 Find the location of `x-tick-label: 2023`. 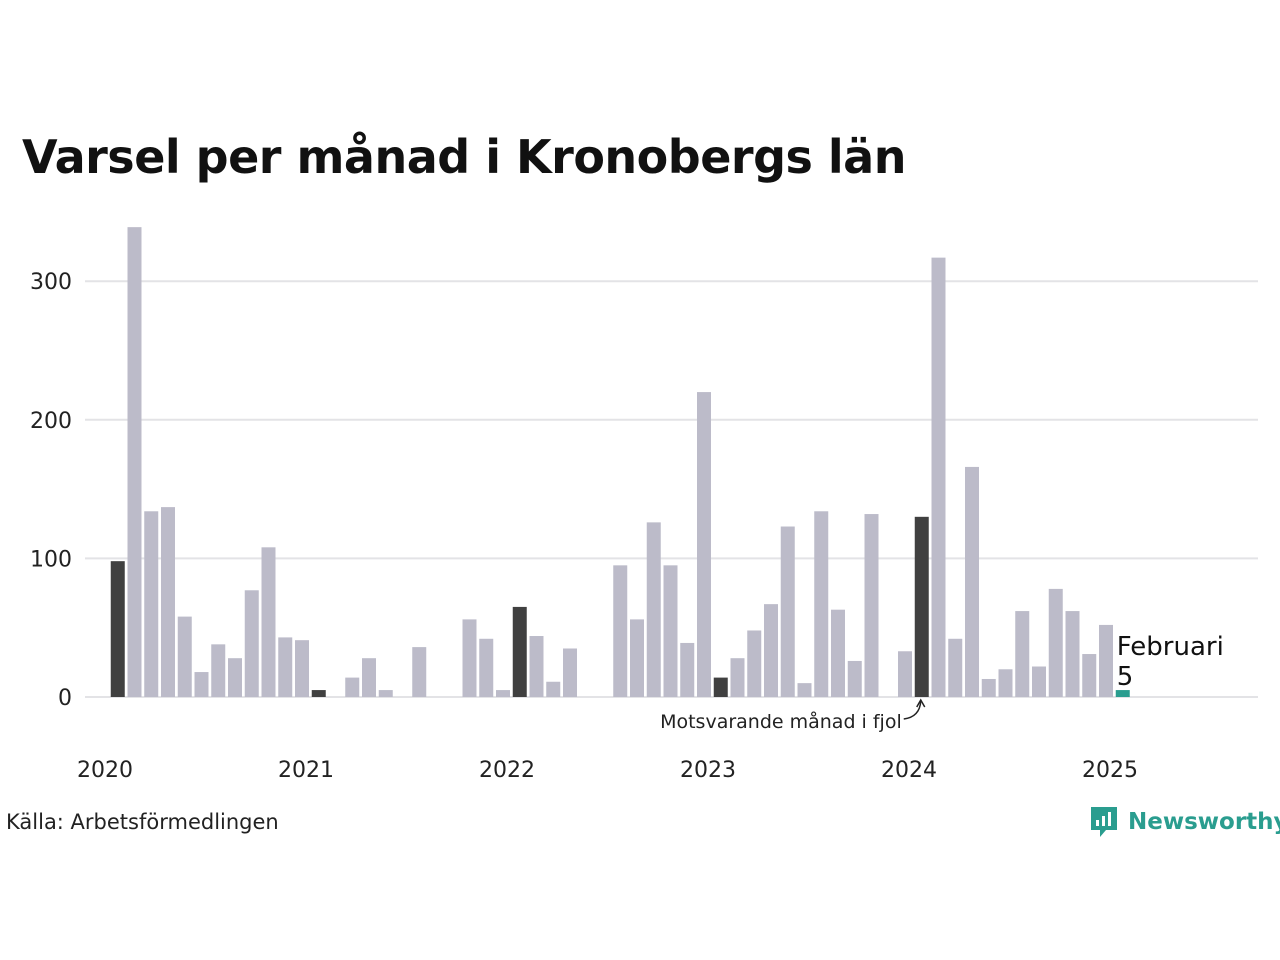

x-tick-label: 2023 is located at coordinates (708, 770).